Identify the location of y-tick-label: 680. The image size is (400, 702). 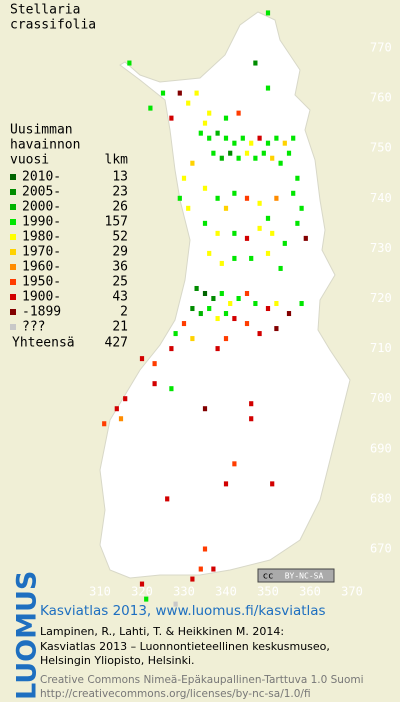
(381, 498).